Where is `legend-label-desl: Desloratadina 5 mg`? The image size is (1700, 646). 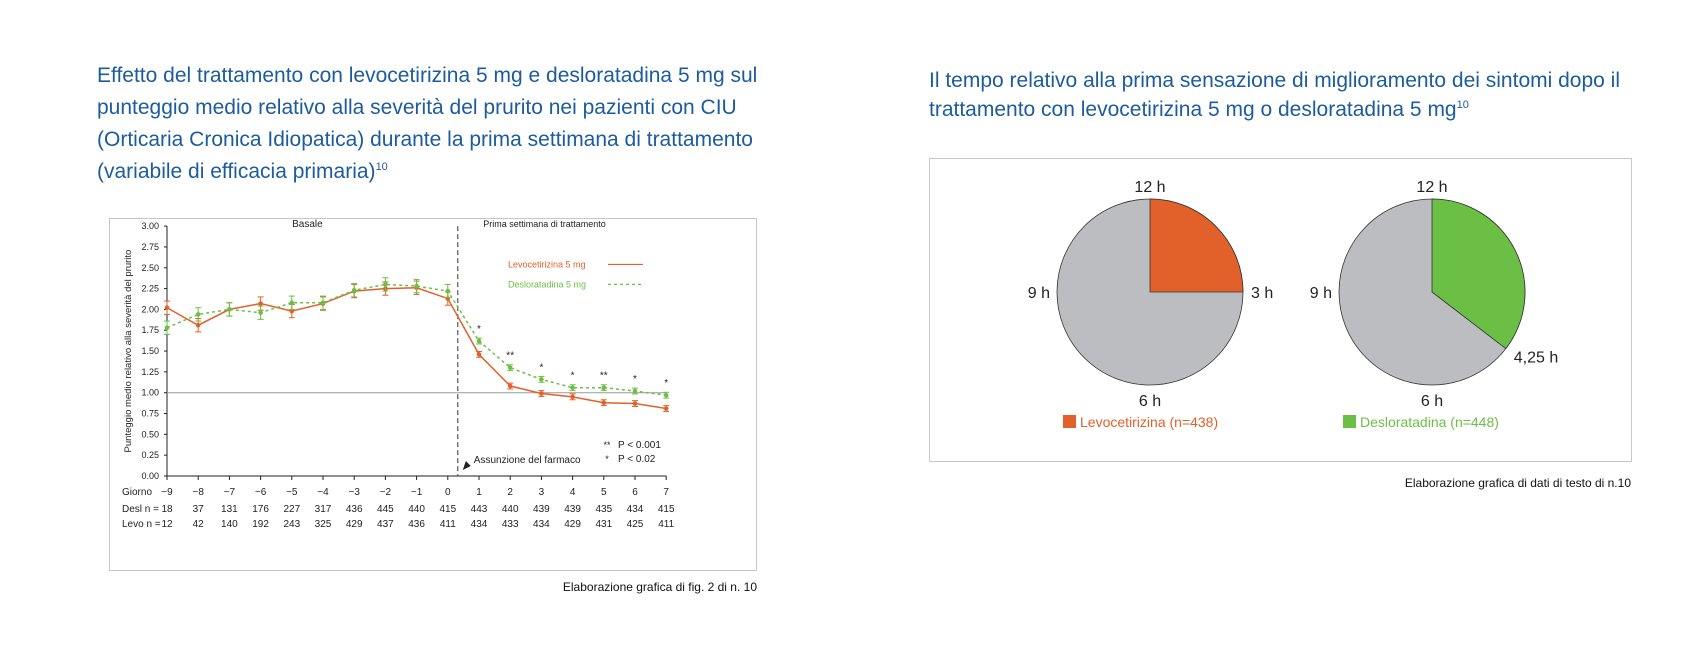 legend-label-desl: Desloratadina 5 mg is located at coordinates (547, 284).